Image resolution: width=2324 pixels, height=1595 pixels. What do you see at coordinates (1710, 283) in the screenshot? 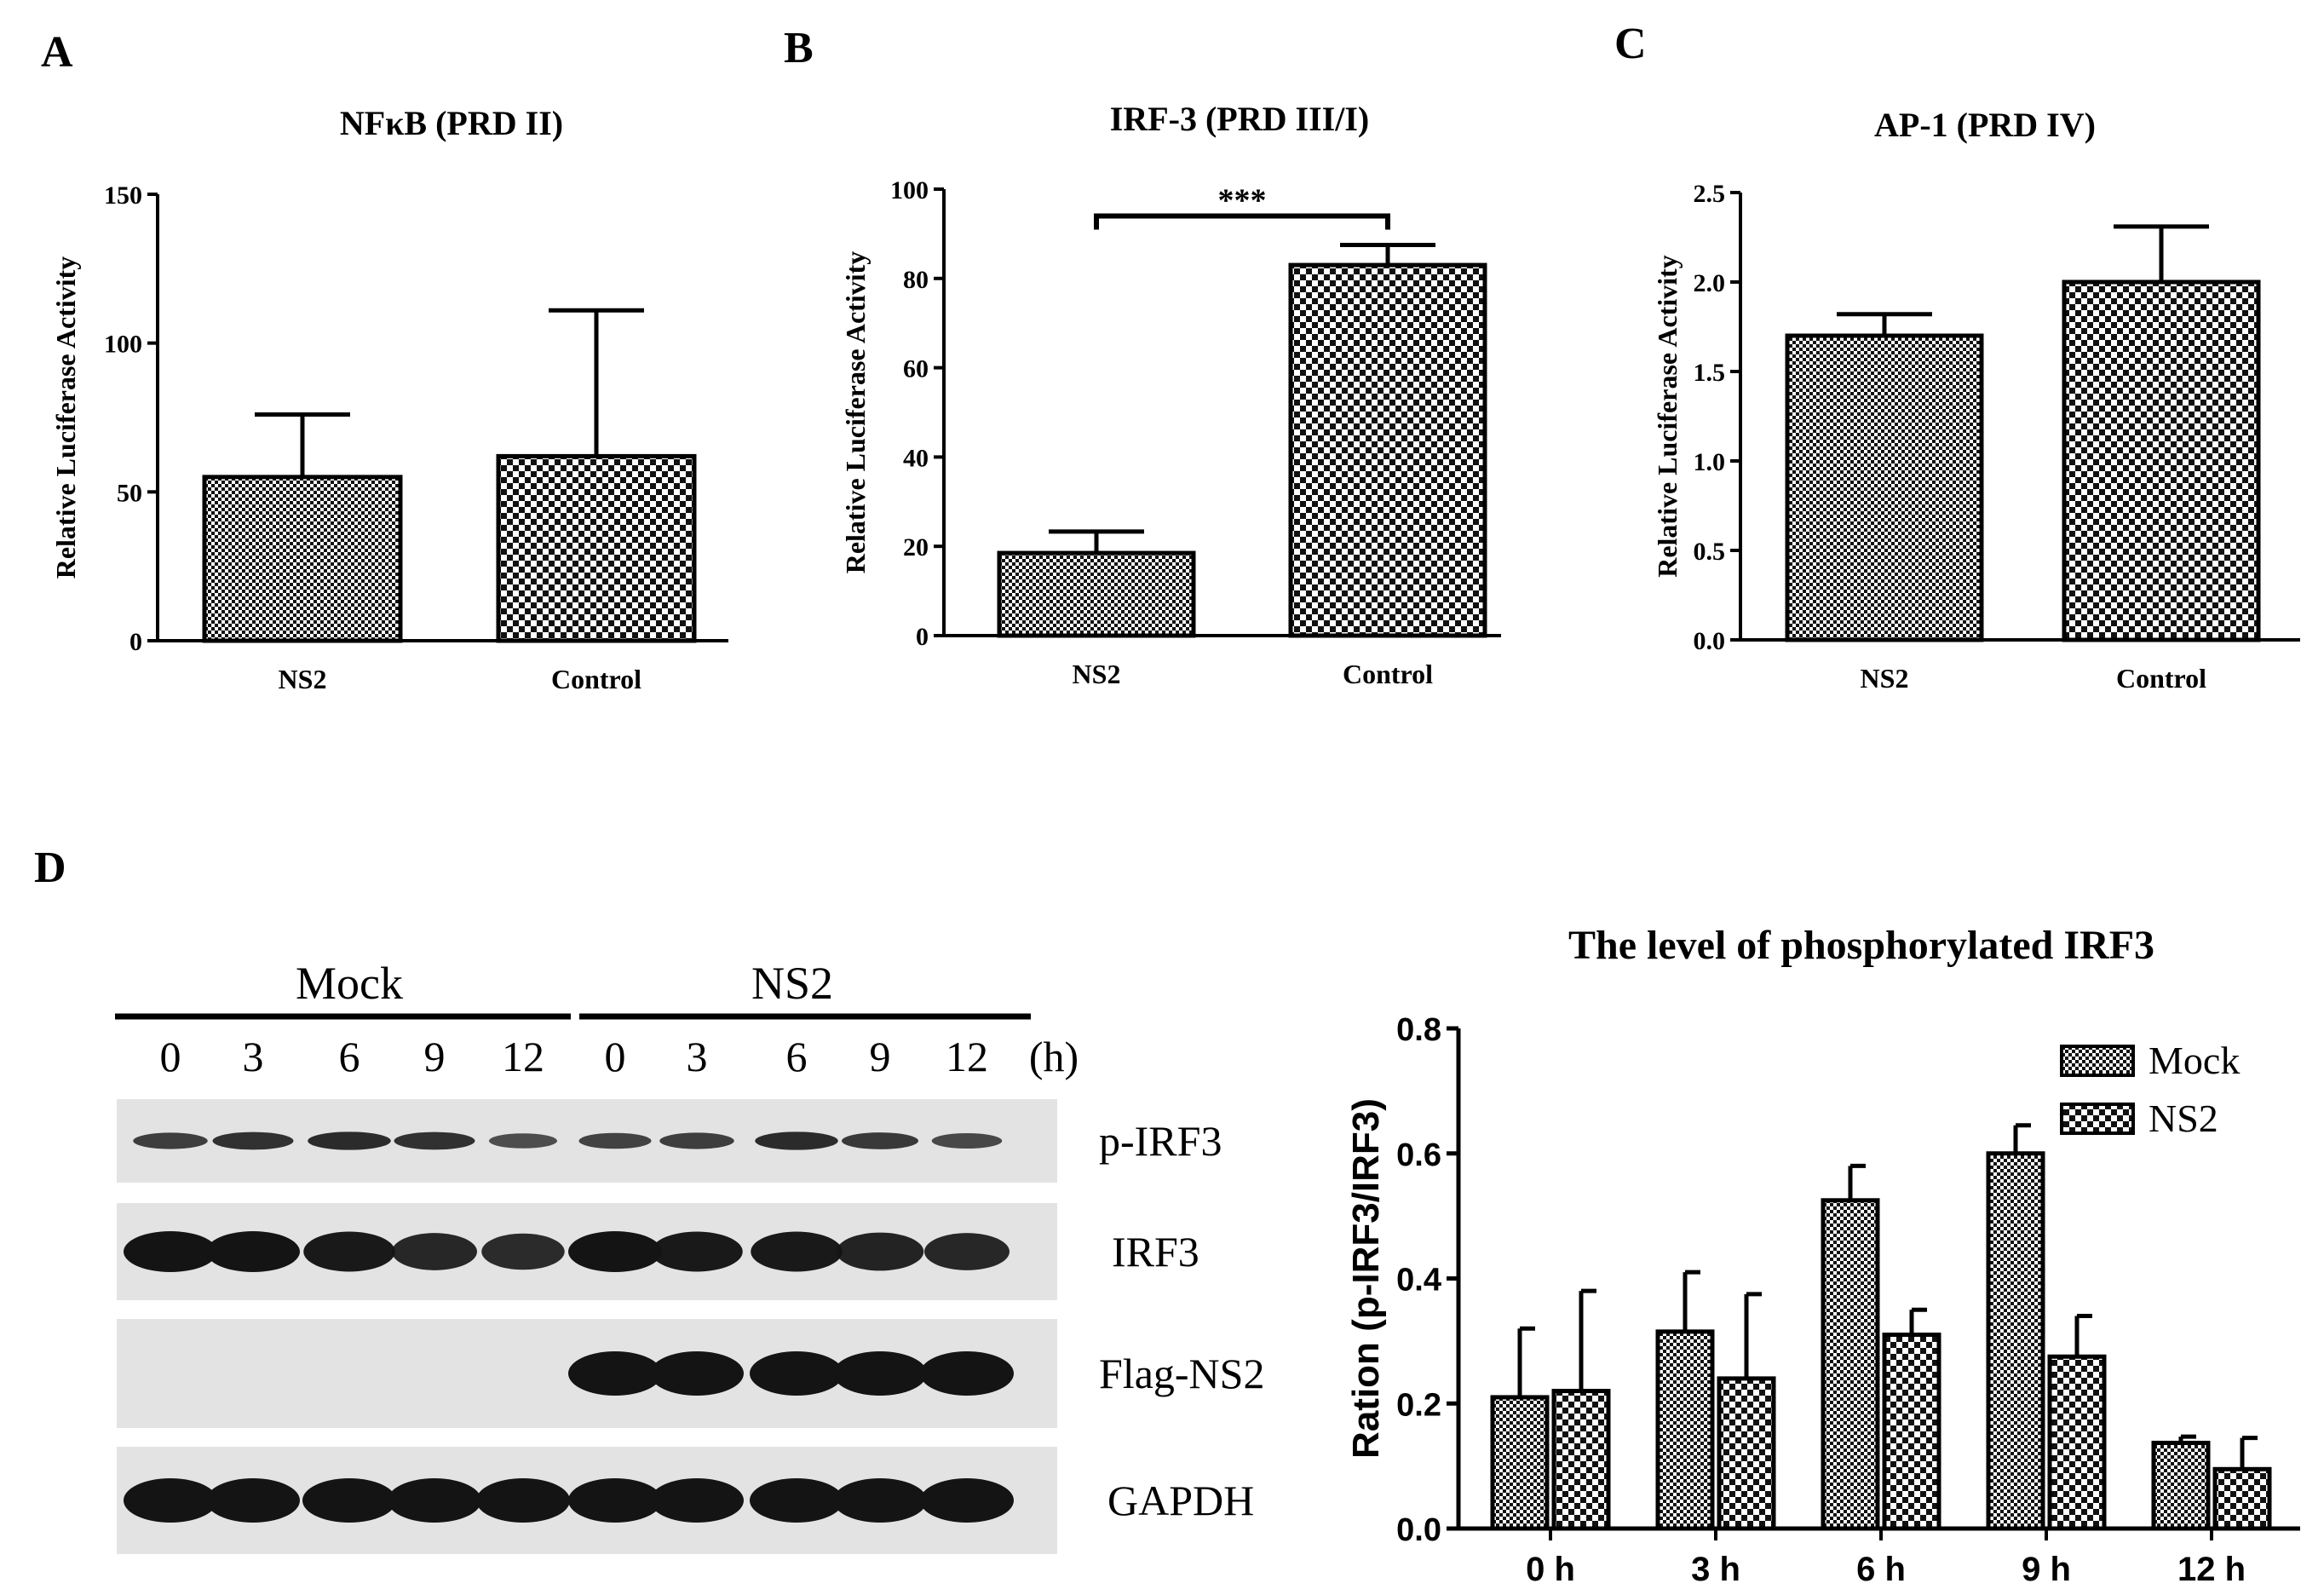
I see `y-tick-label: 2.0` at bounding box center [1710, 283].